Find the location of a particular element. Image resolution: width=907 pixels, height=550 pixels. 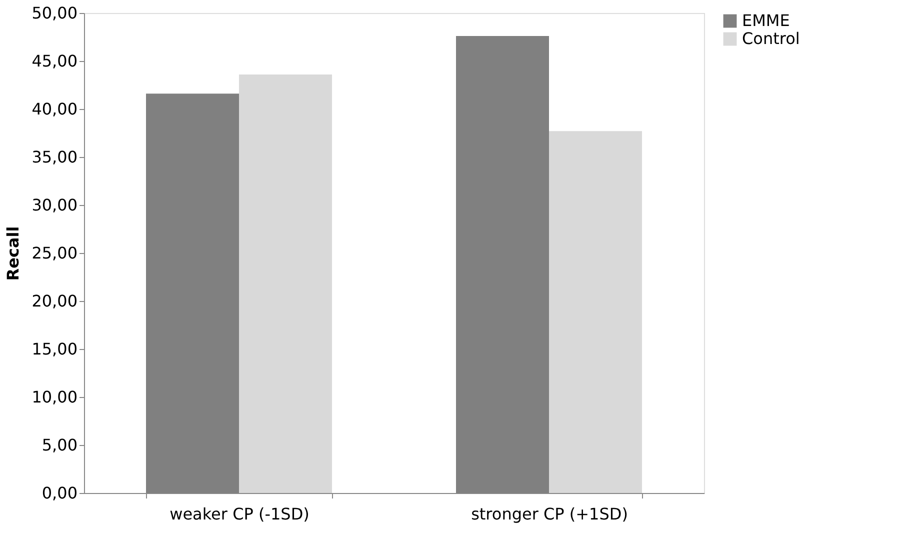

y-tick-label: 20,00 is located at coordinates (55, 301).